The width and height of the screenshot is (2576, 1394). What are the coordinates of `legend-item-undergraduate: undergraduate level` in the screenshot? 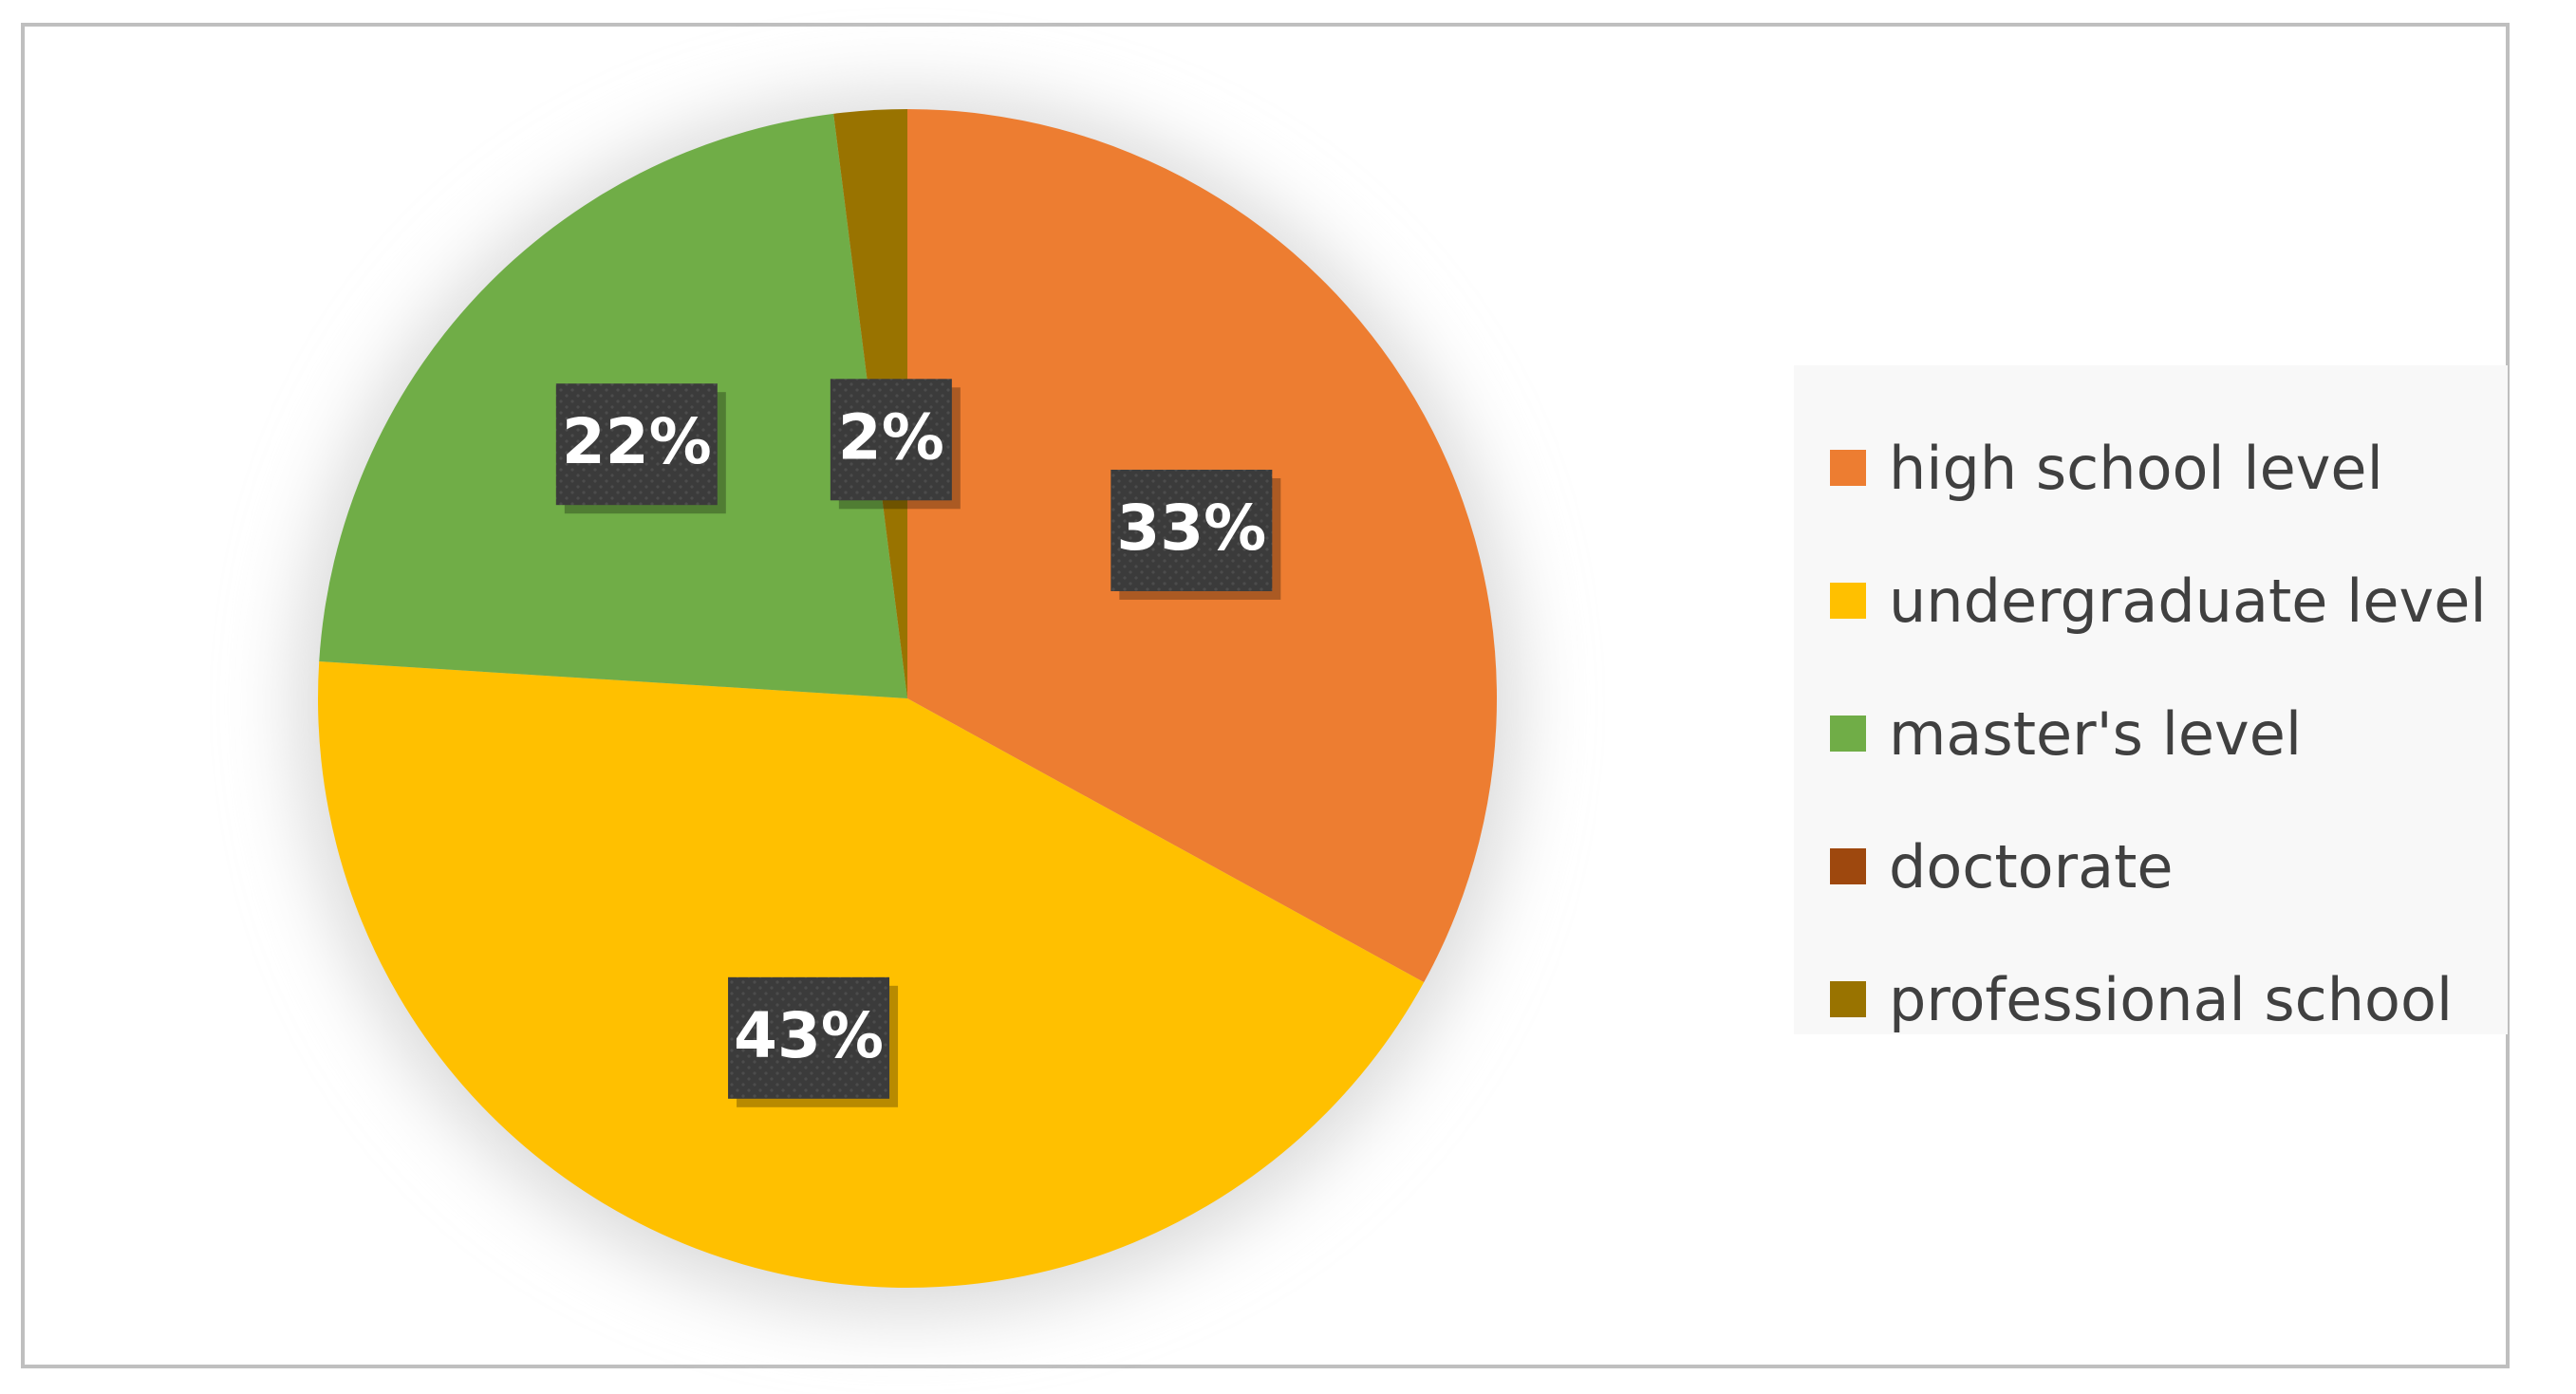 It's located at (2151, 600).